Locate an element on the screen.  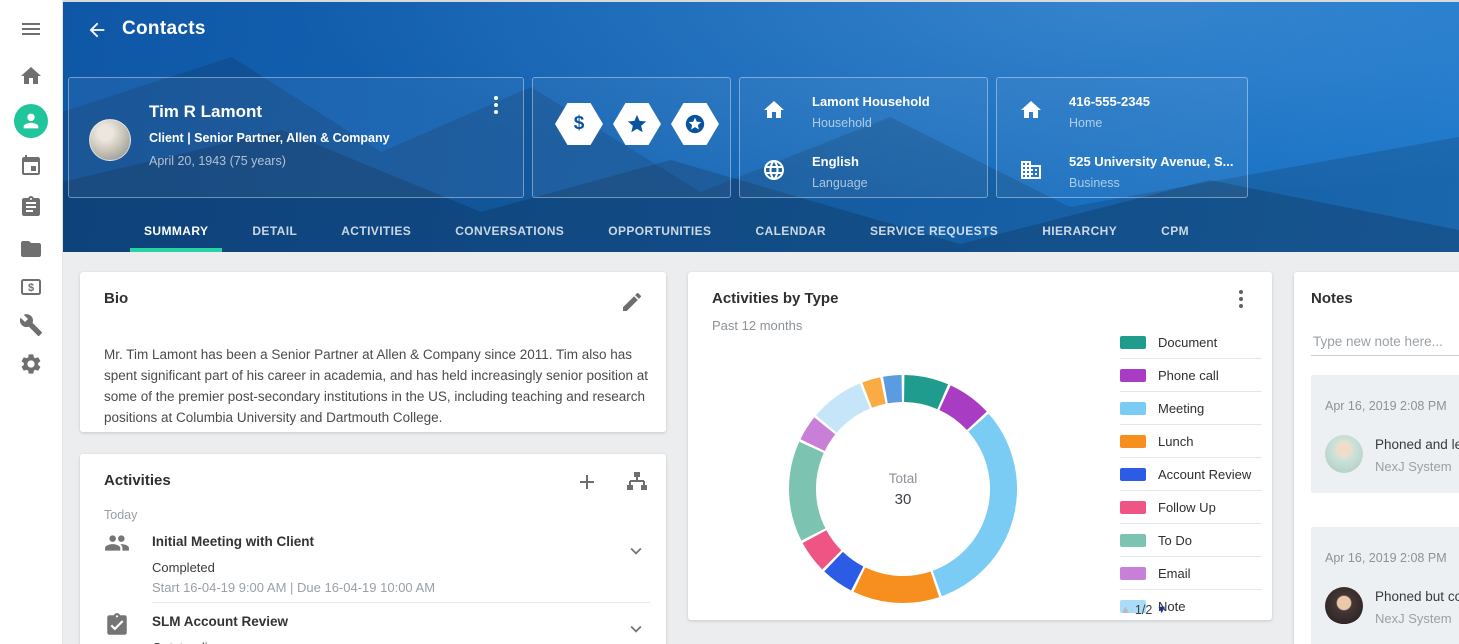
star-badge is located at coordinates (637, 124).